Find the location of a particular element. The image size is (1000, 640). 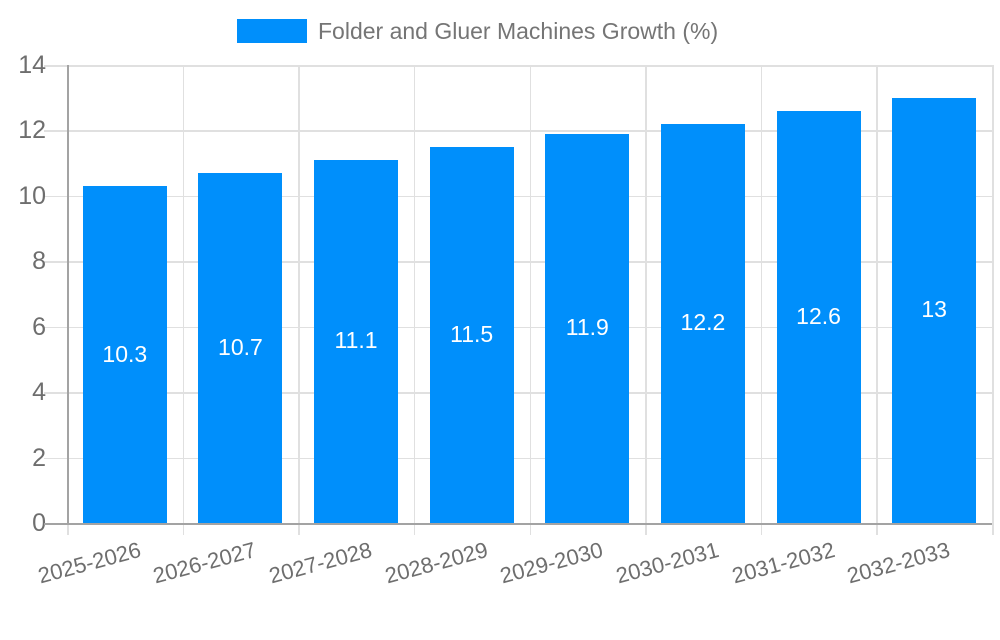

bar-value-label: 12.6 is located at coordinates (818, 315).